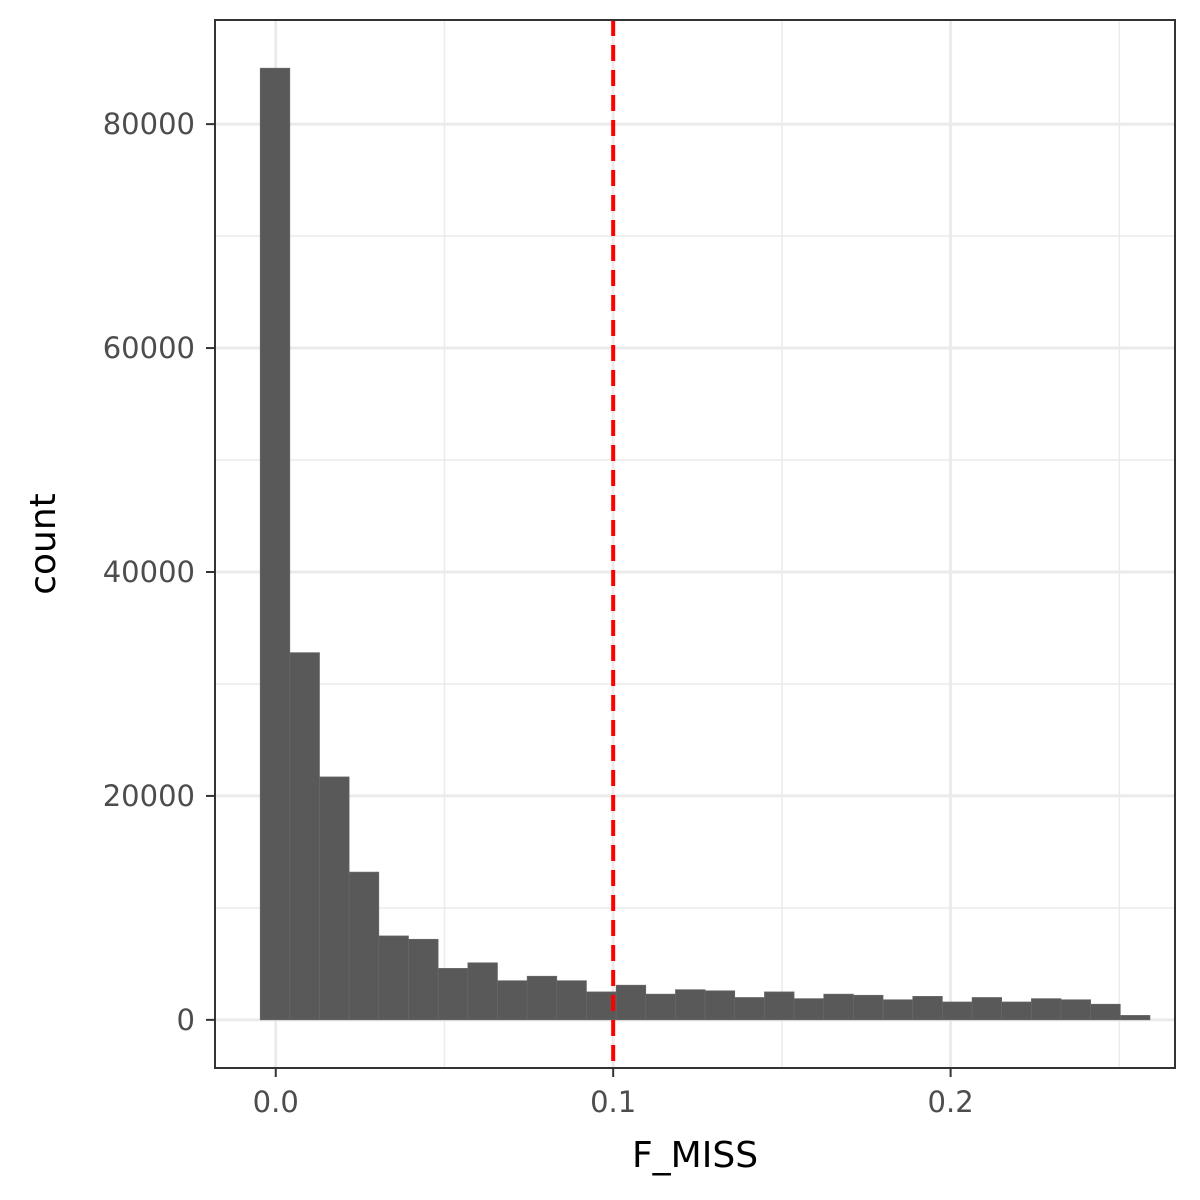 The height and width of the screenshot is (1200, 1200). What do you see at coordinates (951, 1102) in the screenshot?
I see `x-tick-label: 0.2` at bounding box center [951, 1102].